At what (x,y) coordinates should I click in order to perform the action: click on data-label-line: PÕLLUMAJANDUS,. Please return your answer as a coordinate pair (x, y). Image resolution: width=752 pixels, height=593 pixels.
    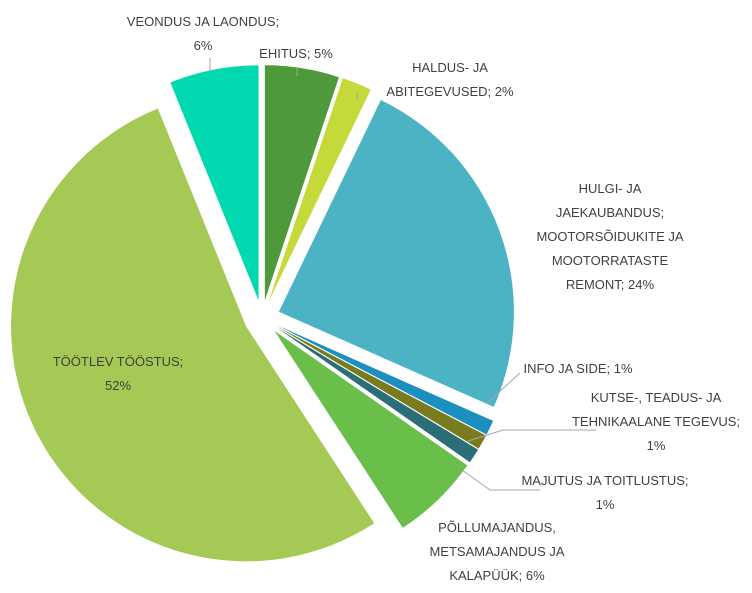
    Looking at the image, I should click on (497, 527).